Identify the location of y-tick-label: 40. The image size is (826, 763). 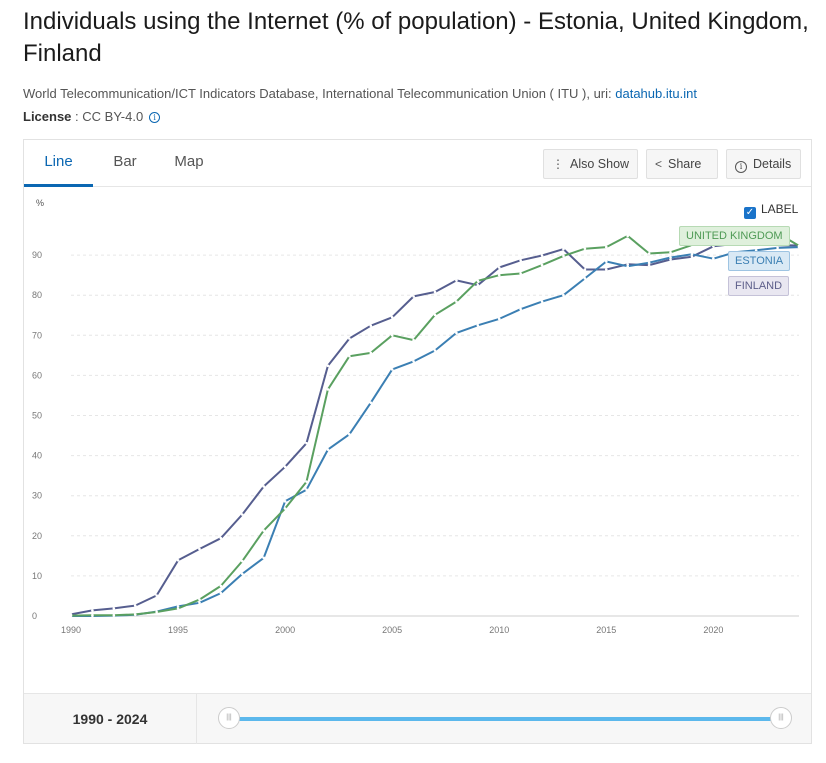
(37, 456).